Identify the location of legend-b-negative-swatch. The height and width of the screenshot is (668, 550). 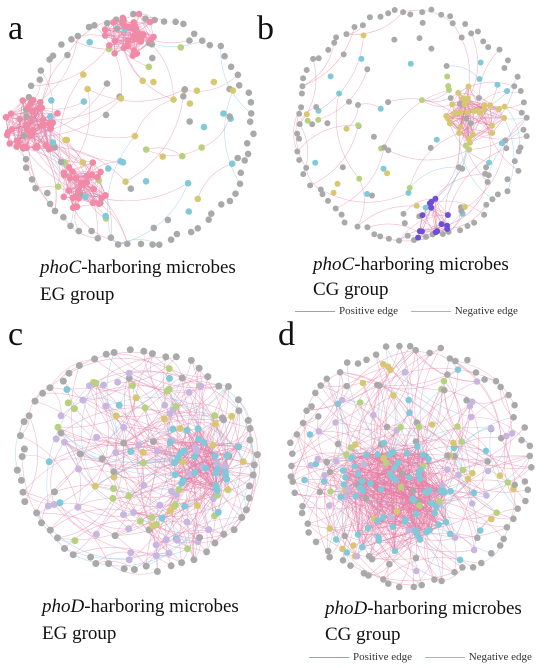
(430, 311).